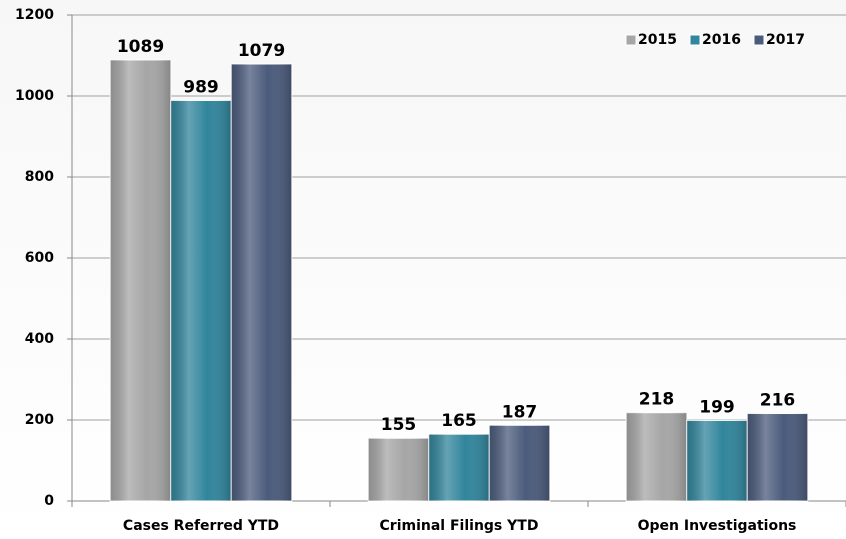  Describe the element at coordinates (459, 526) in the screenshot. I see `x-tick-label: Criminal Filings YTD` at that location.